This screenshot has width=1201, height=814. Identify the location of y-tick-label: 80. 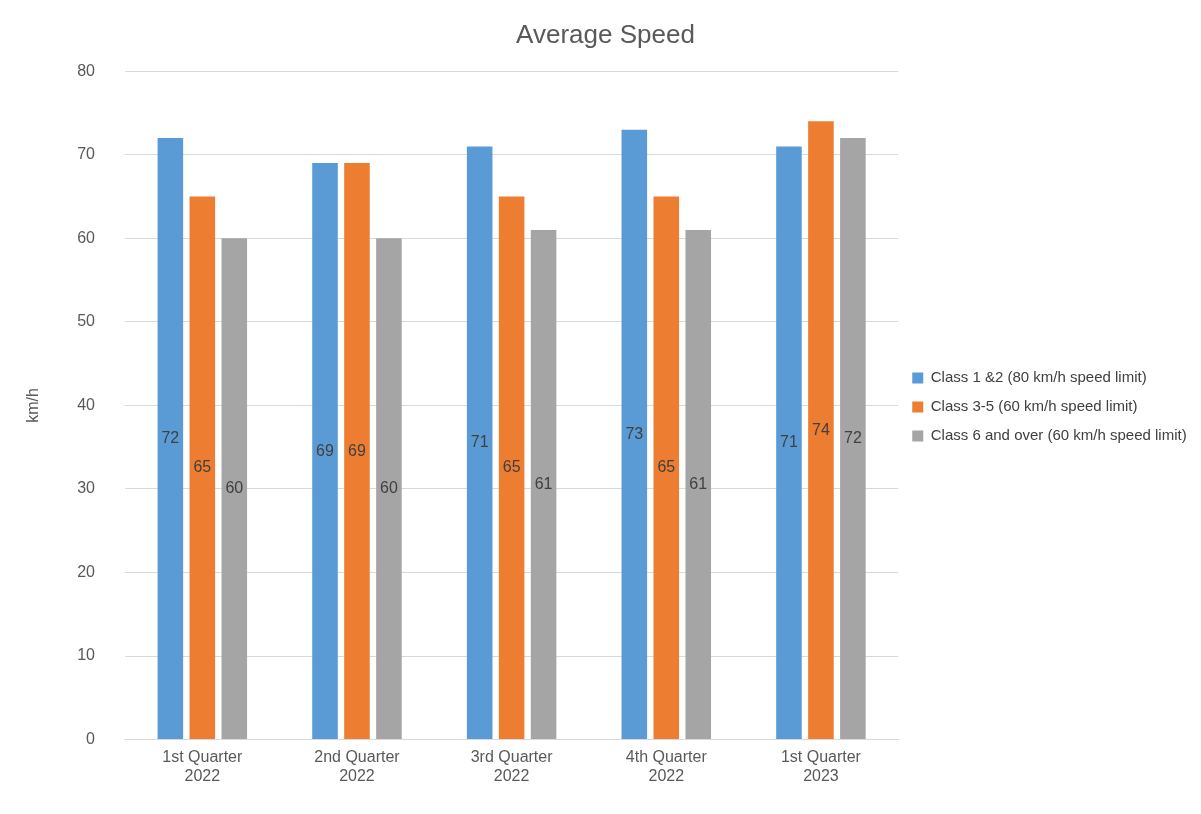
(86, 70).